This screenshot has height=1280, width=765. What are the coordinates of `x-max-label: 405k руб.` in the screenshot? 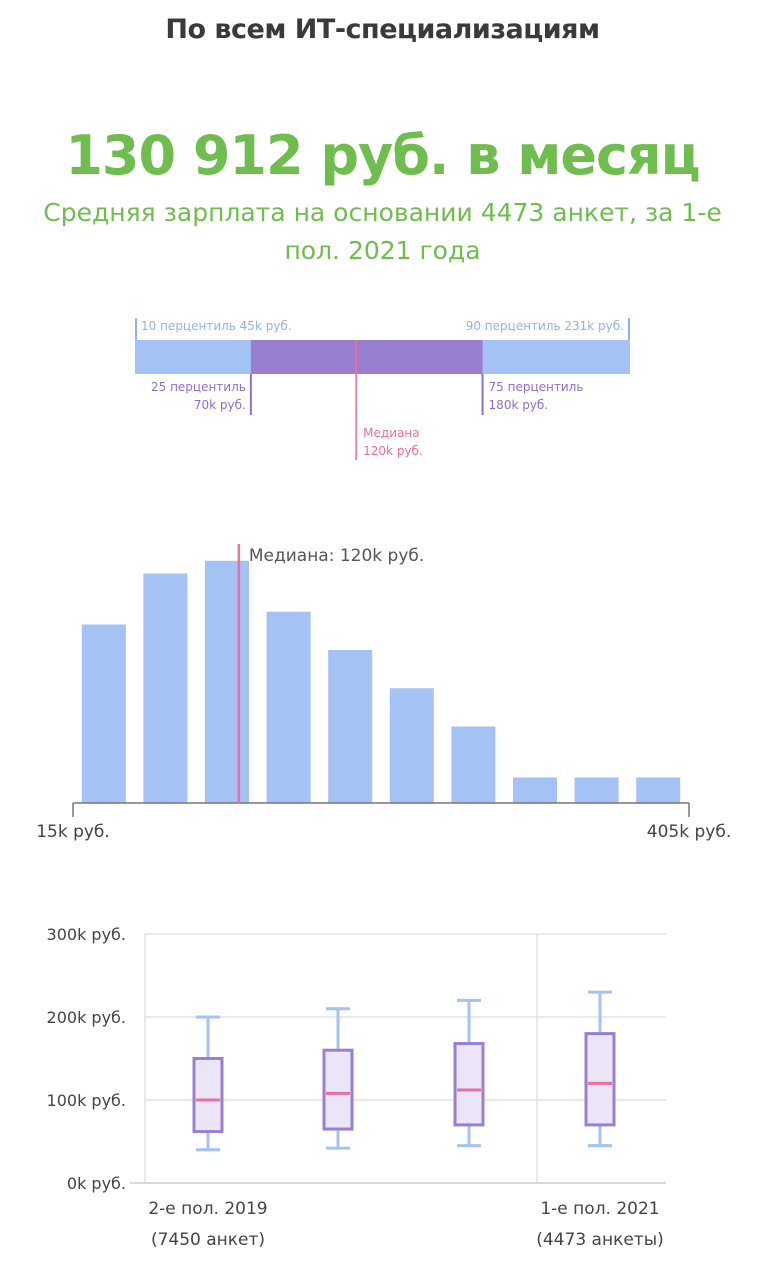 It's located at (689, 832).